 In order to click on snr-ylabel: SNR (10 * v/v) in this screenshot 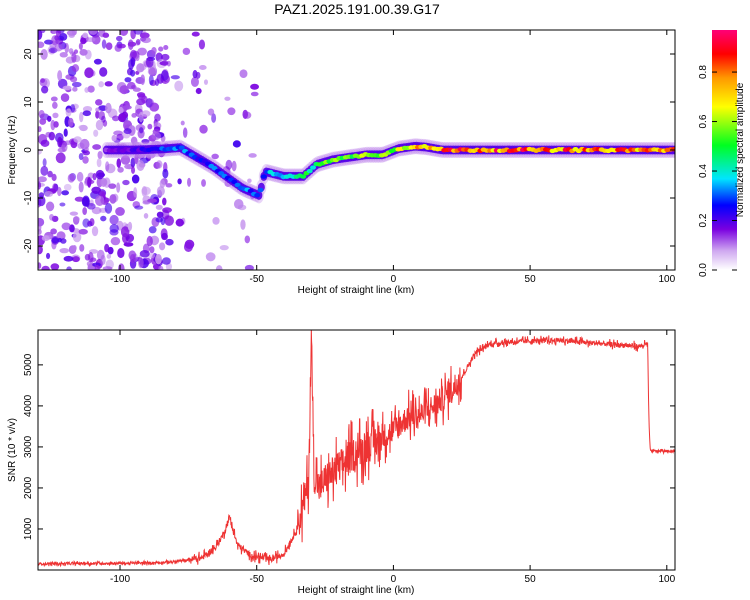, I will do `click(12, 450)`.